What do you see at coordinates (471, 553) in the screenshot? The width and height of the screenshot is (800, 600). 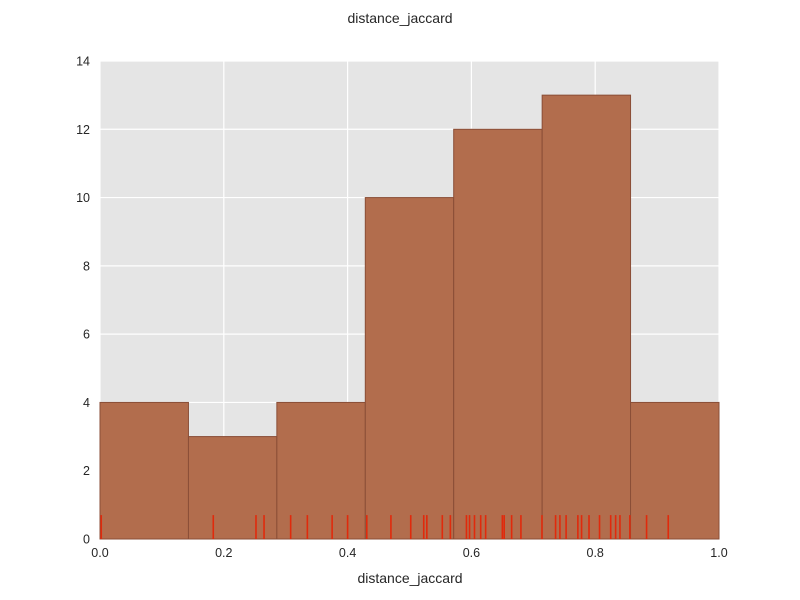 I see `x-tick-label: 0.6` at bounding box center [471, 553].